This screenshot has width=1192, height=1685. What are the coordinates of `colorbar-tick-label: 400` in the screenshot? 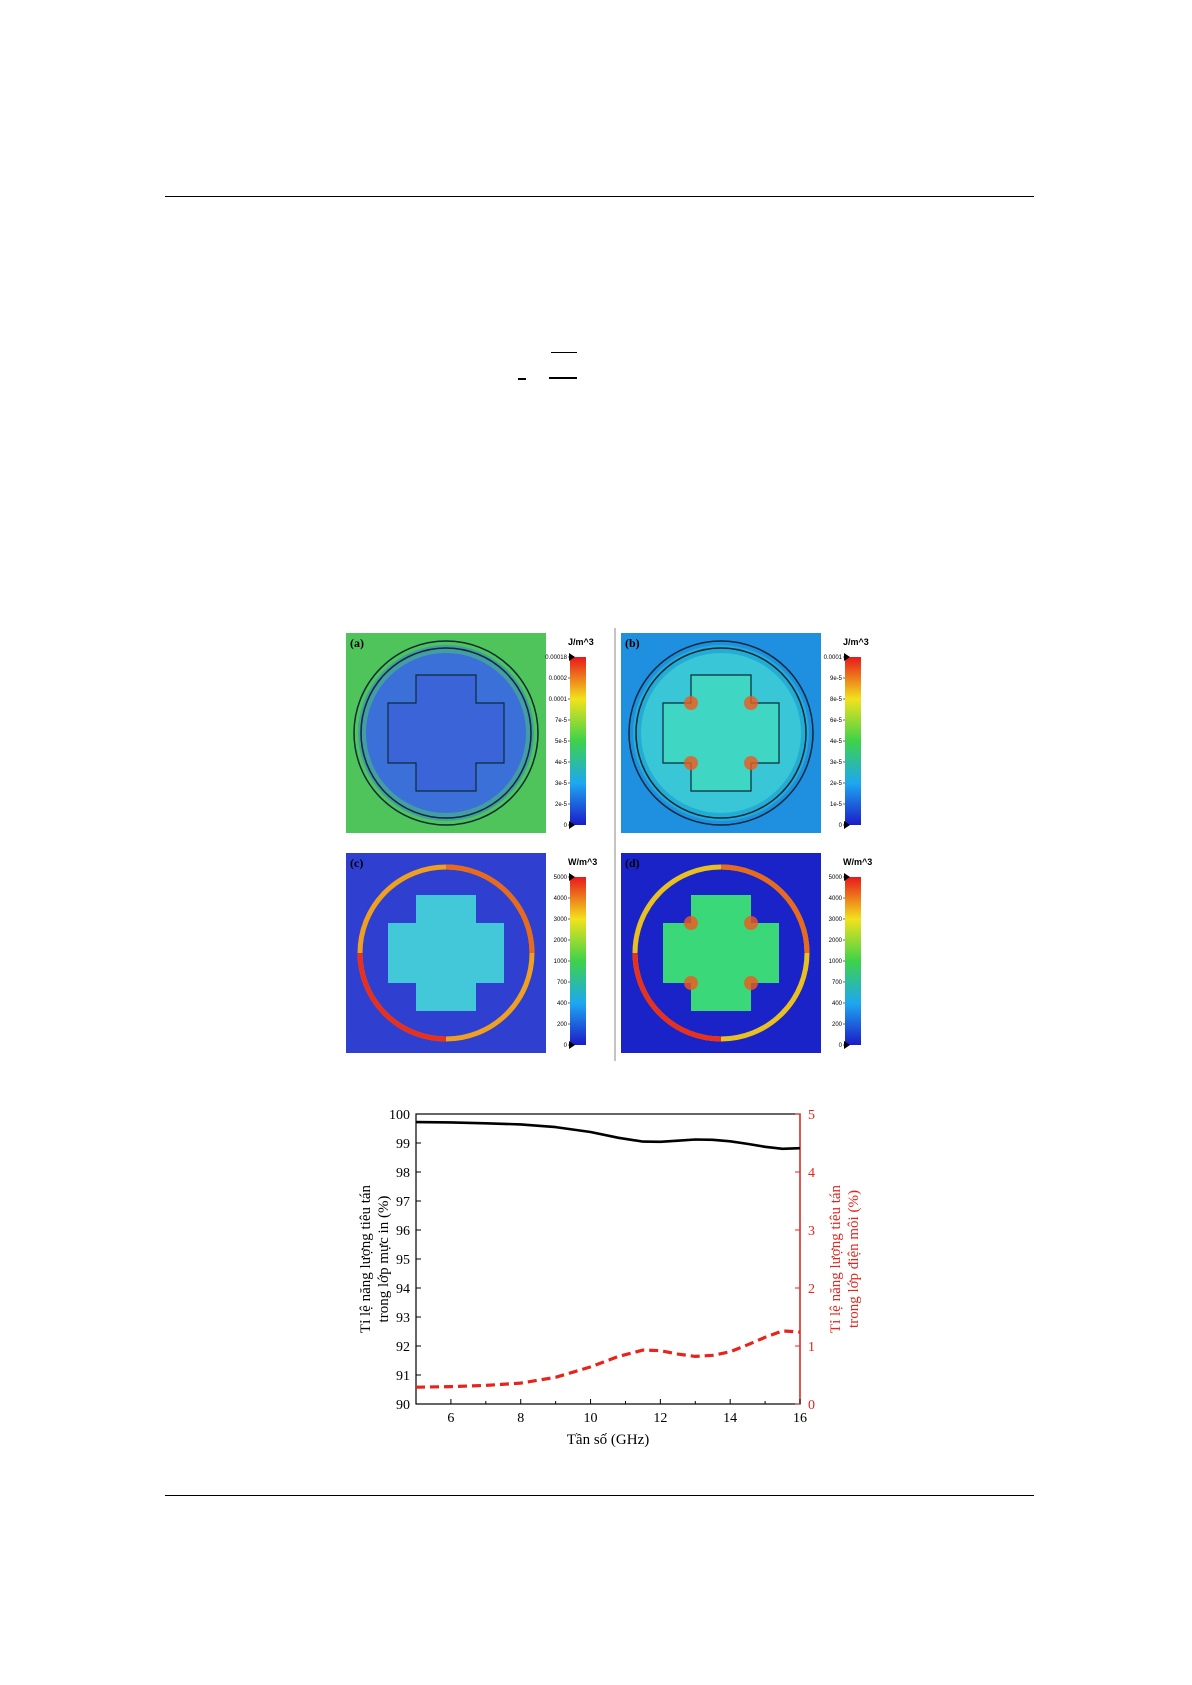 It's located at (837, 1004).